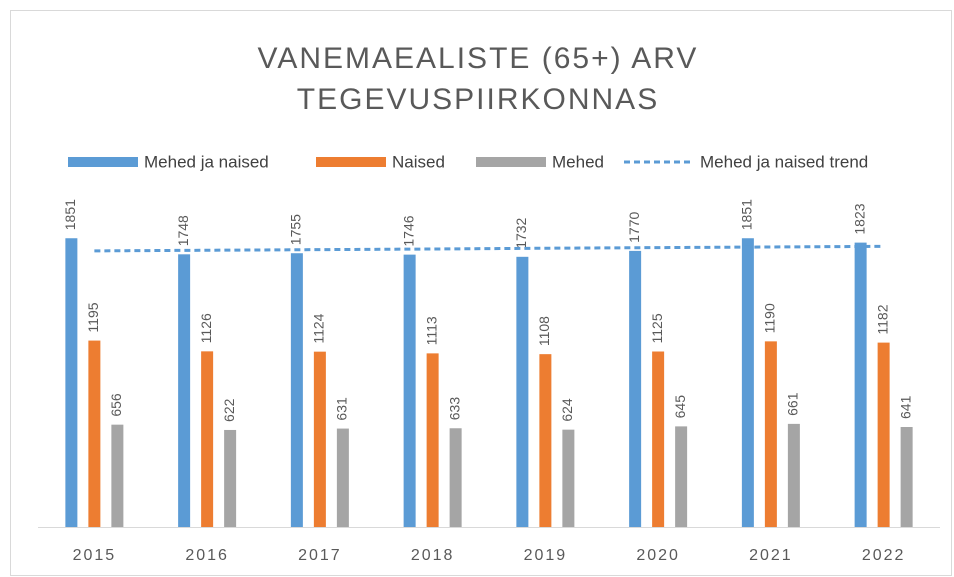 The width and height of the screenshot is (954, 577). Describe the element at coordinates (207, 555) in the screenshot. I see `x-tick-label: 2016` at that location.